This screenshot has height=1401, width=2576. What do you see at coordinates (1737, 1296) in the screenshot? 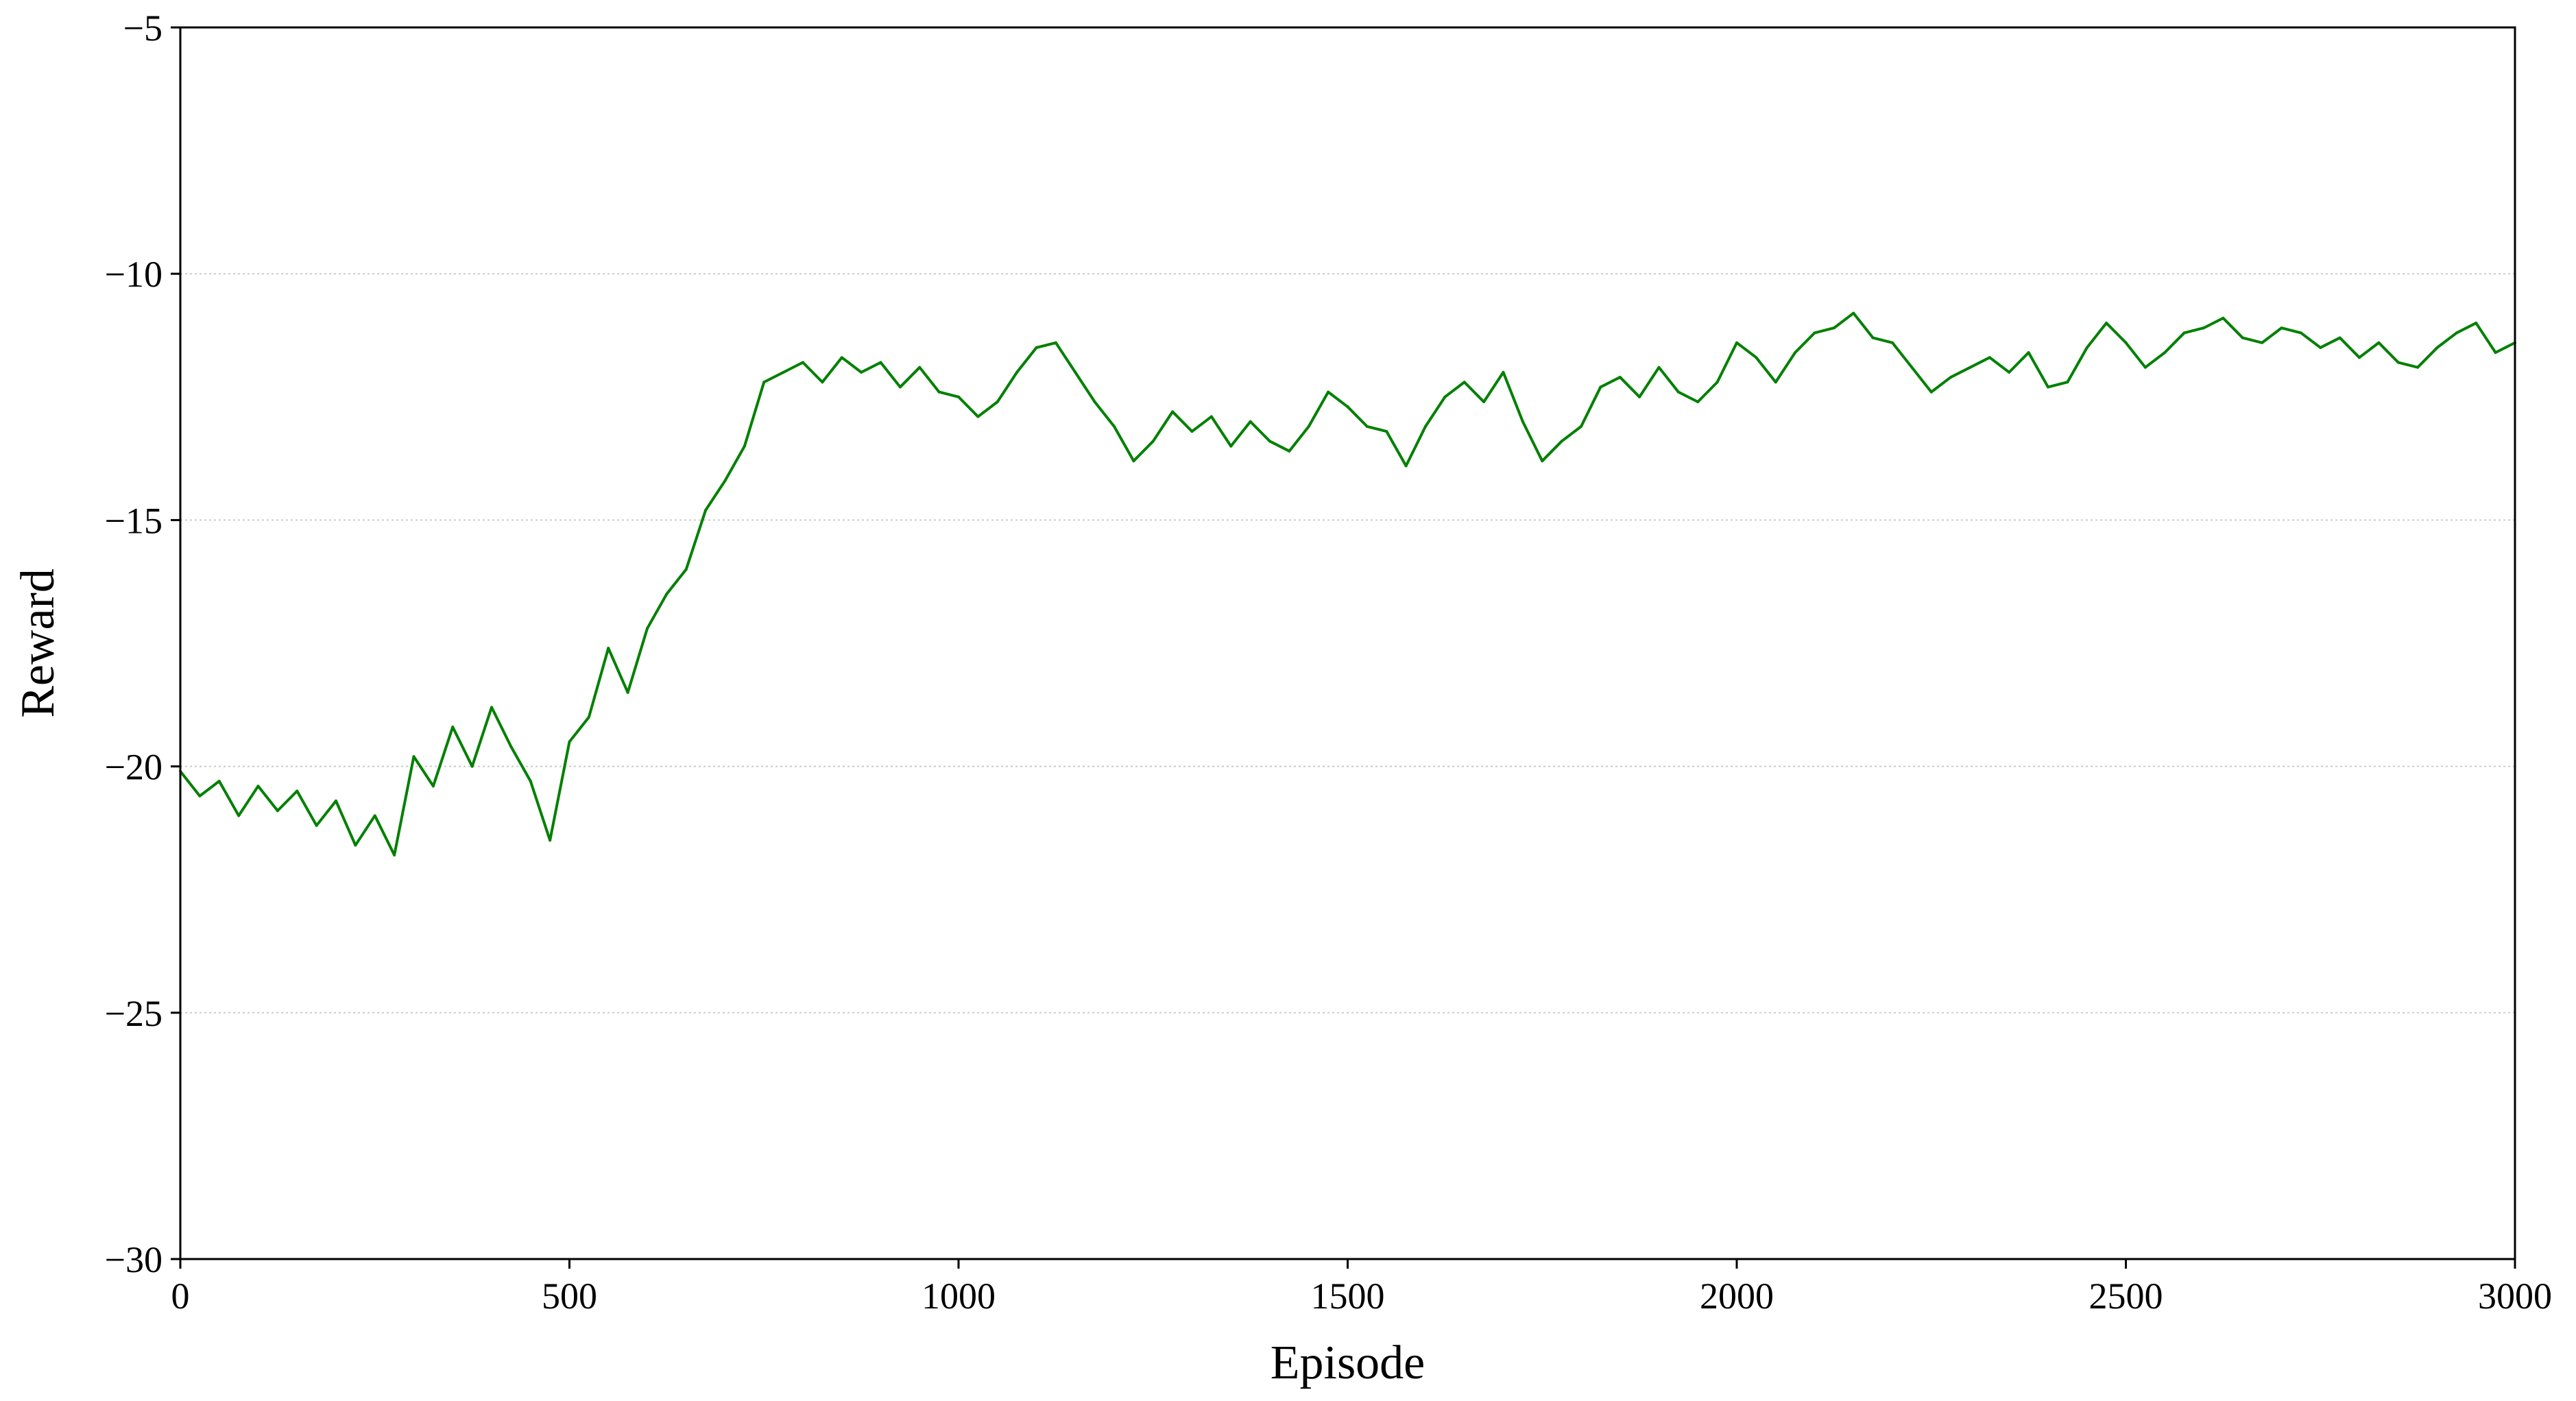
I see `x-tick-label: 2000` at bounding box center [1737, 1296].